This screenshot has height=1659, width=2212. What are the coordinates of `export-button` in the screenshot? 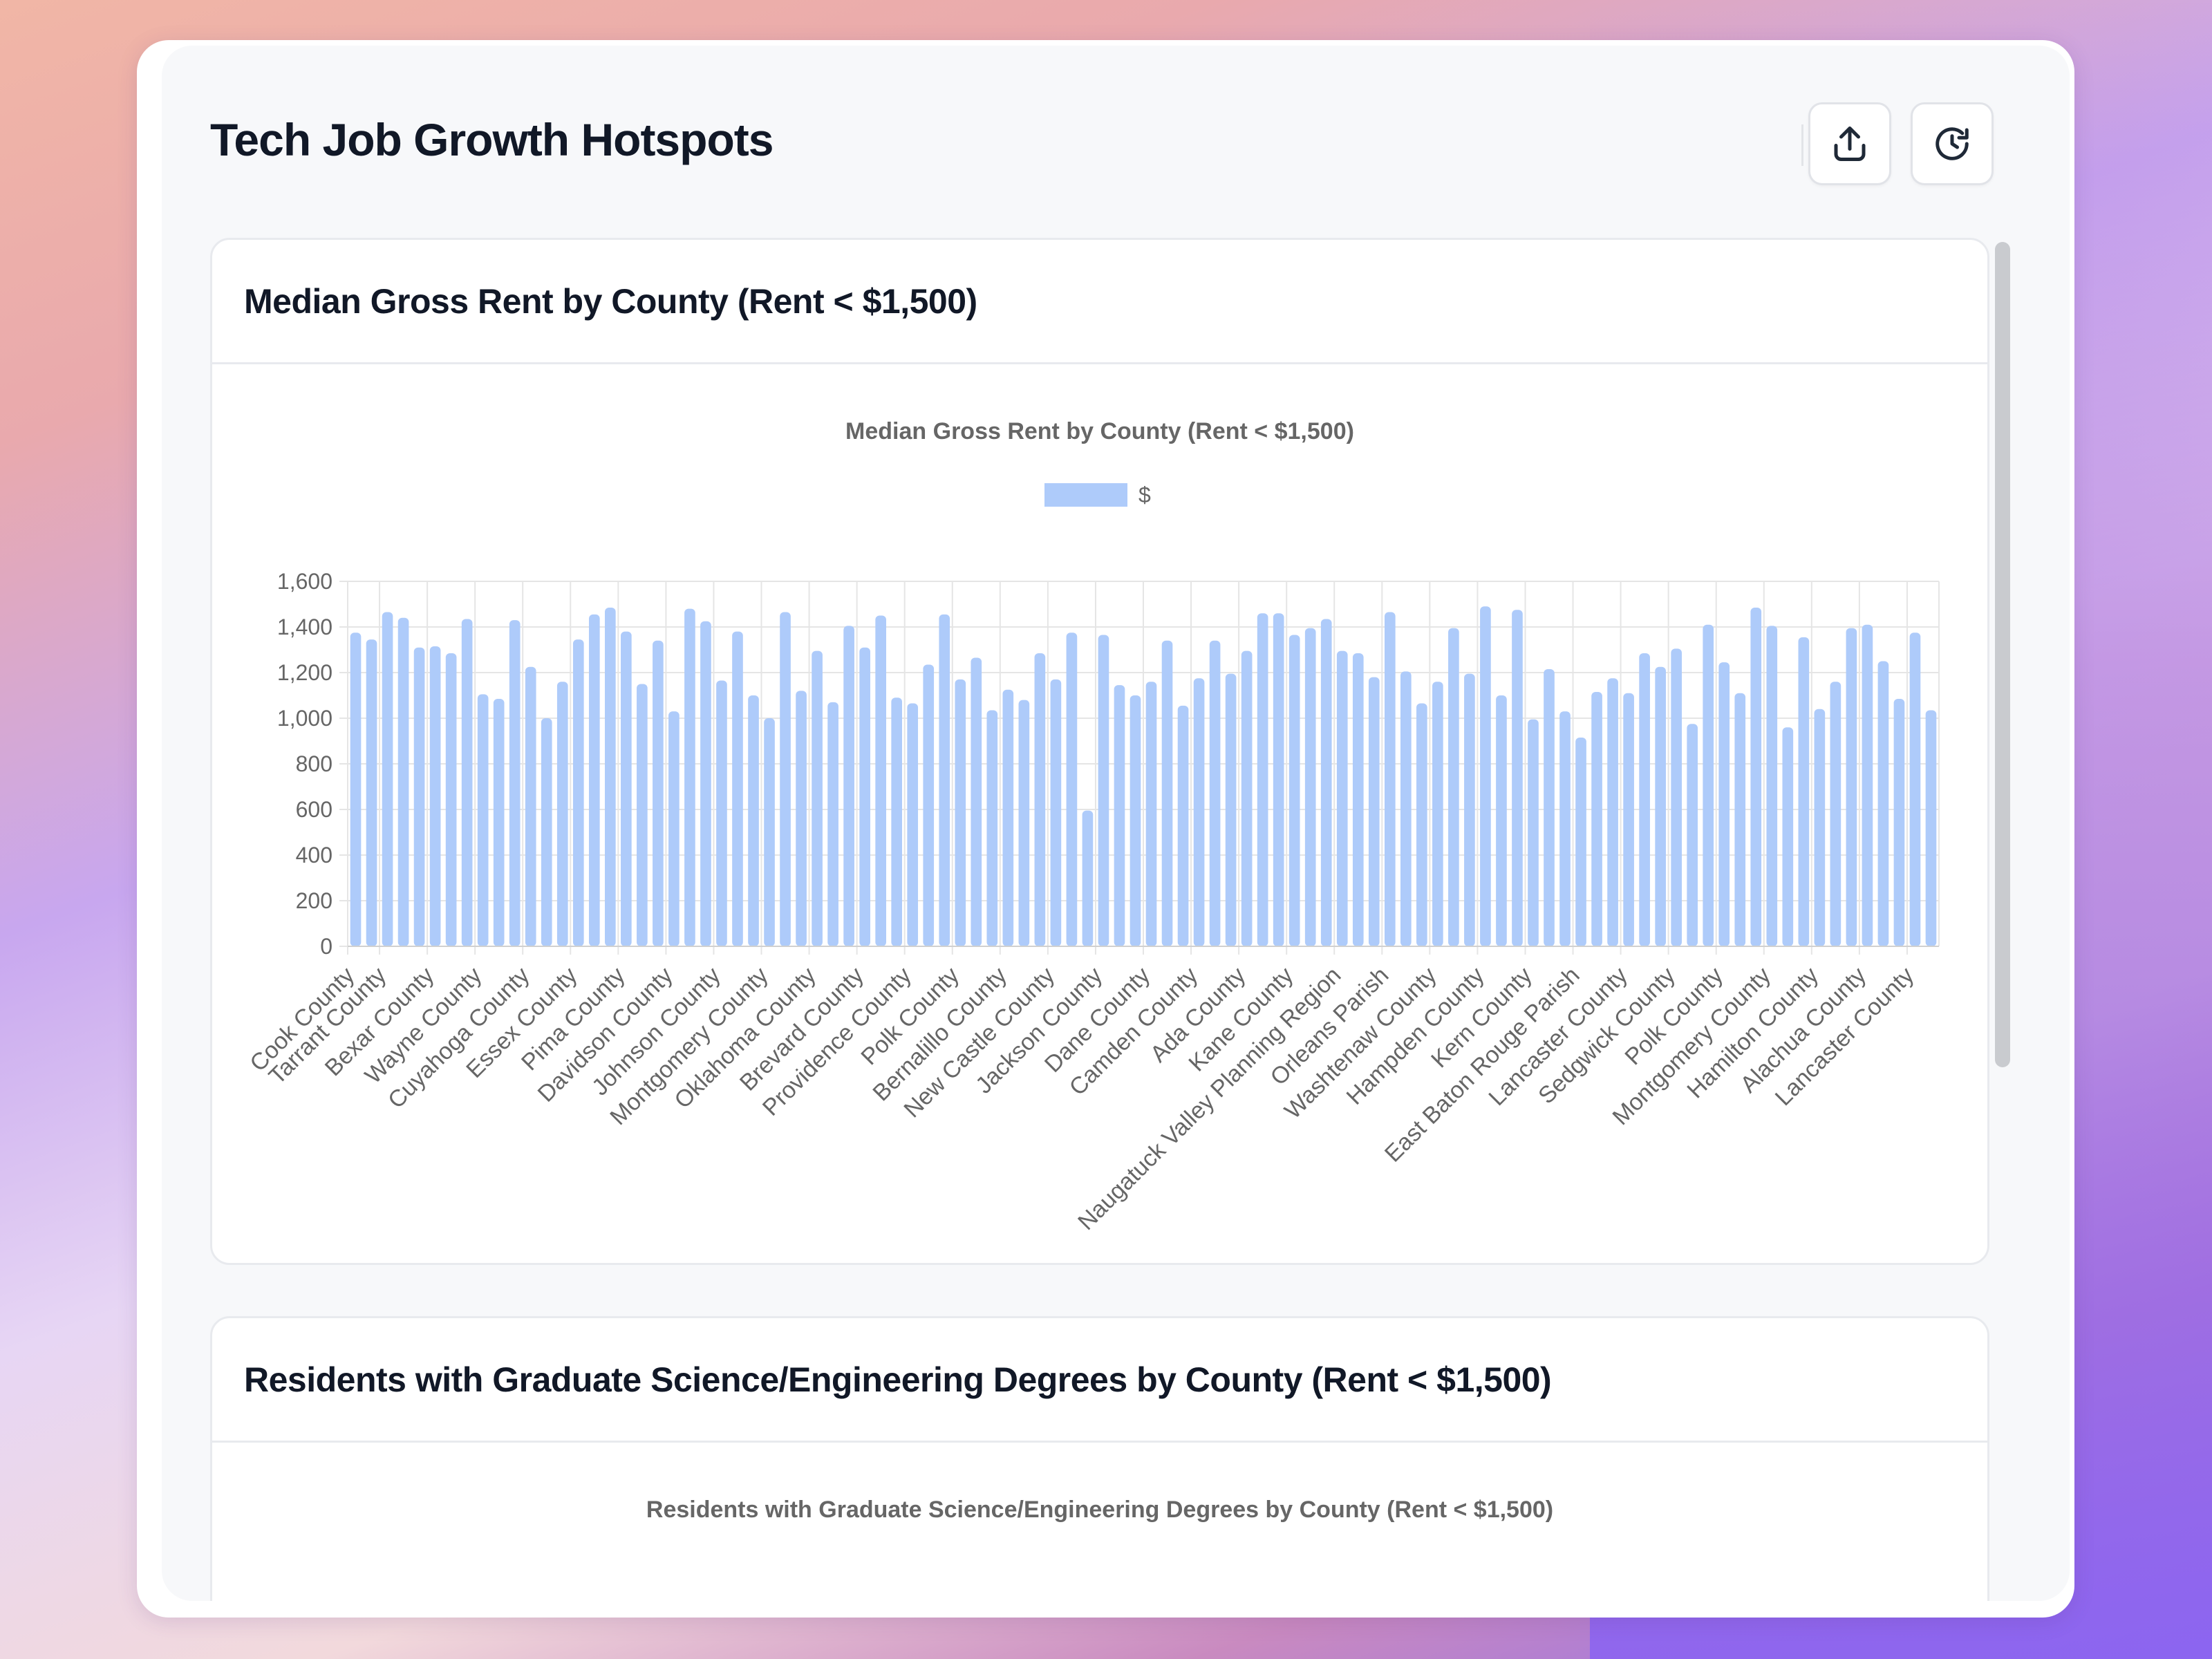 It's located at (1849, 143).